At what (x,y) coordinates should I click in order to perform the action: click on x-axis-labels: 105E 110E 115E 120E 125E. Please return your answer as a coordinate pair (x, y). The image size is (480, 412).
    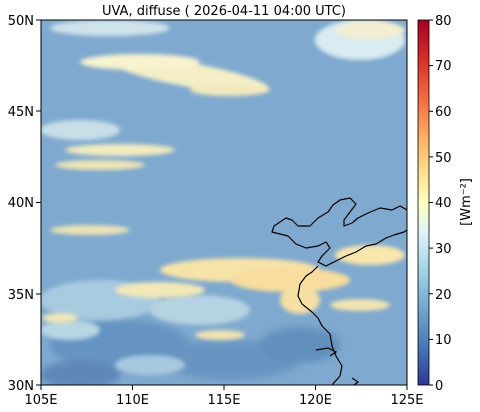
    Looking at the image, I should click on (223, 400).